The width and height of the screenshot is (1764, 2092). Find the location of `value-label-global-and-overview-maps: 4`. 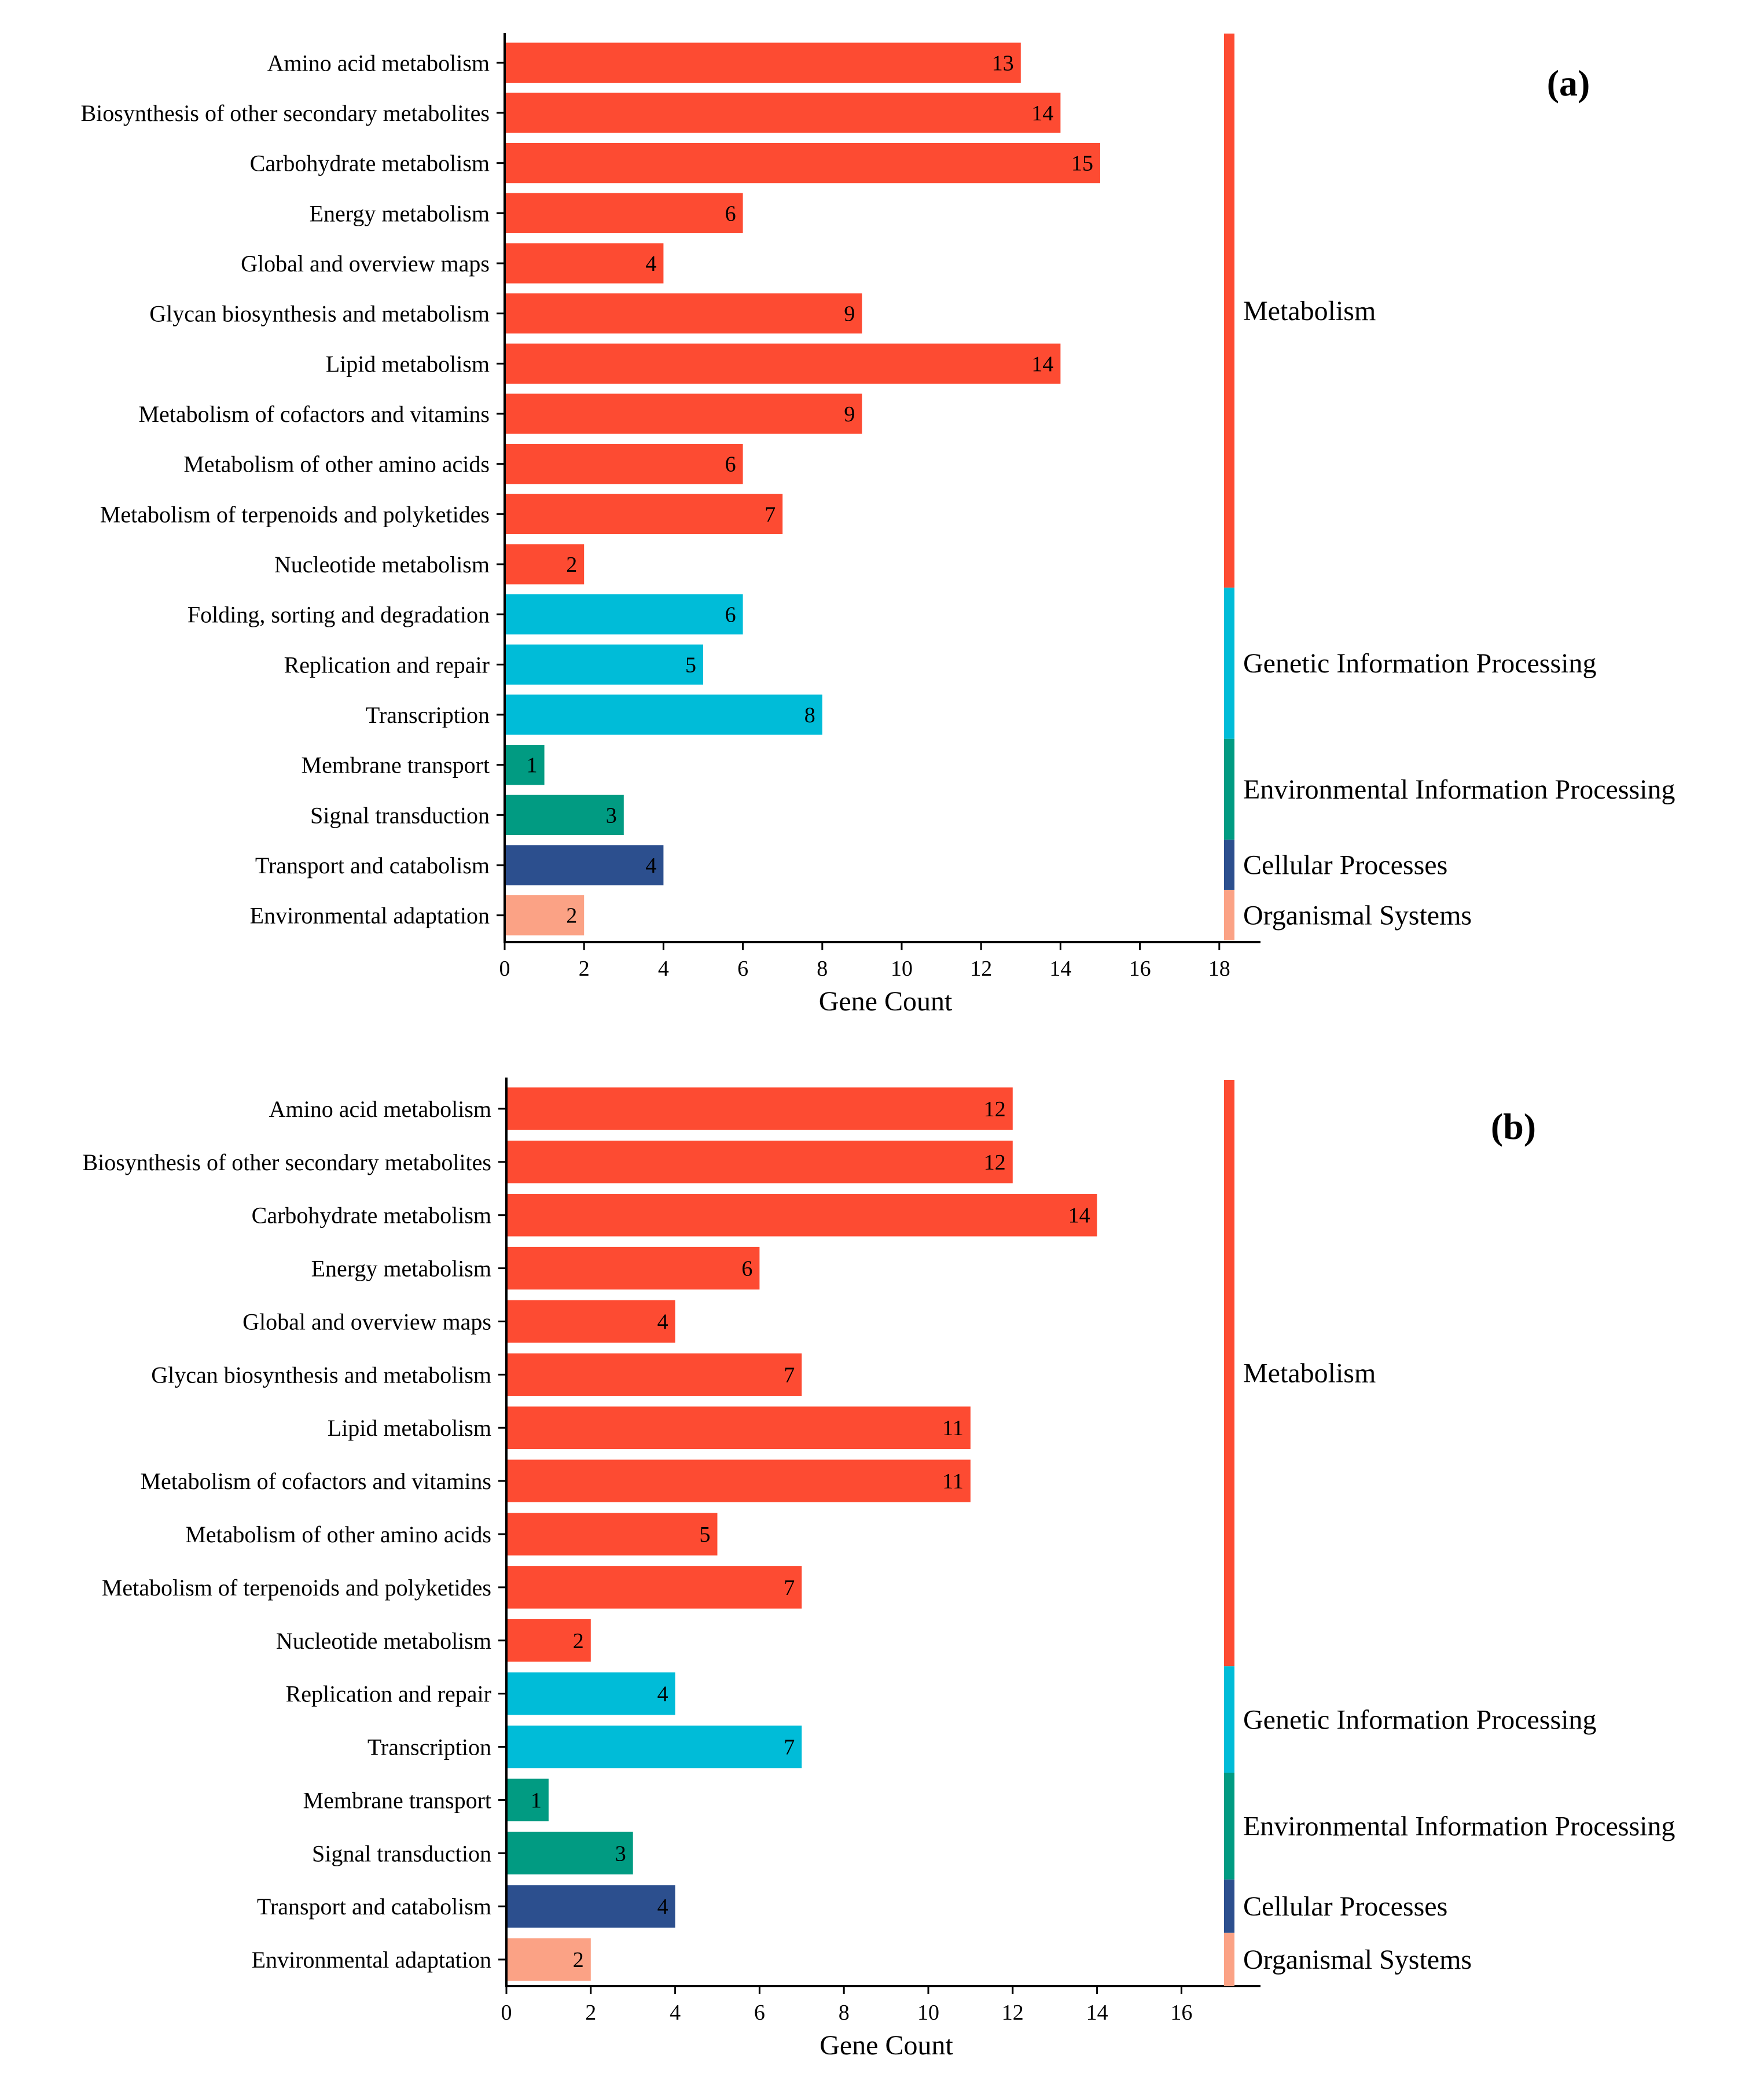

value-label-global-and-overview-maps: 4 is located at coordinates (662, 1322).